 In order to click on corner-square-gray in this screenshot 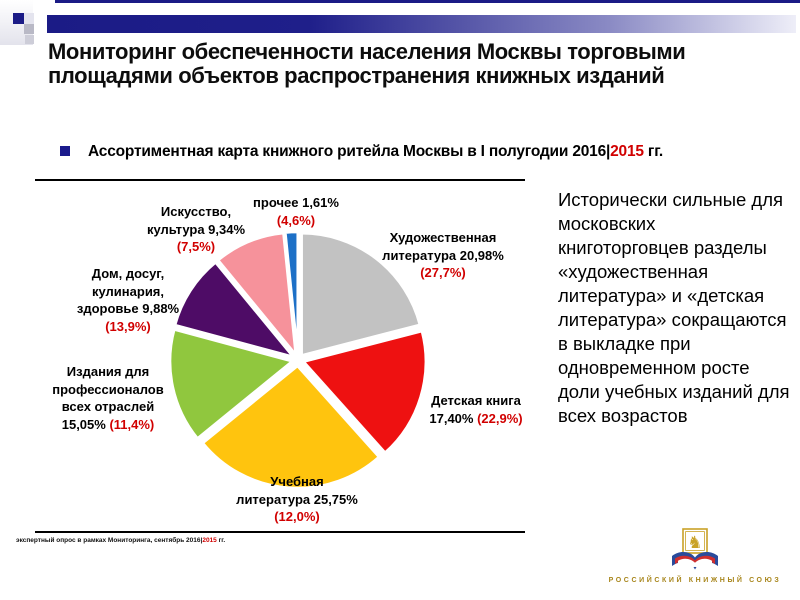, I will do `click(29, 29)`.